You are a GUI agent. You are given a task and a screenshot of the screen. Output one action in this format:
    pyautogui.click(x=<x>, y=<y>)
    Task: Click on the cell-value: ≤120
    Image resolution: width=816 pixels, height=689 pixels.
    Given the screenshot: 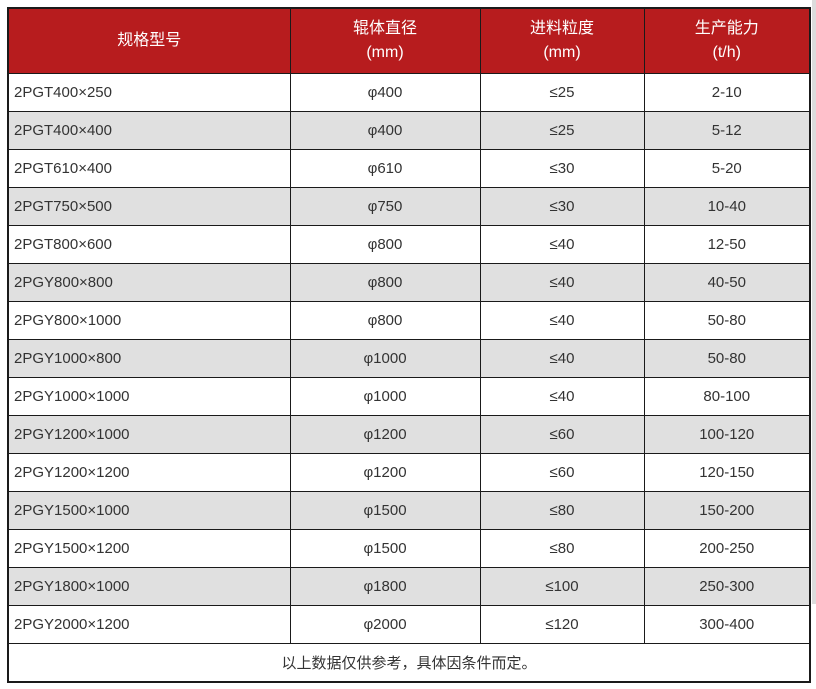 What is the action you would take?
    pyautogui.click(x=562, y=624)
    